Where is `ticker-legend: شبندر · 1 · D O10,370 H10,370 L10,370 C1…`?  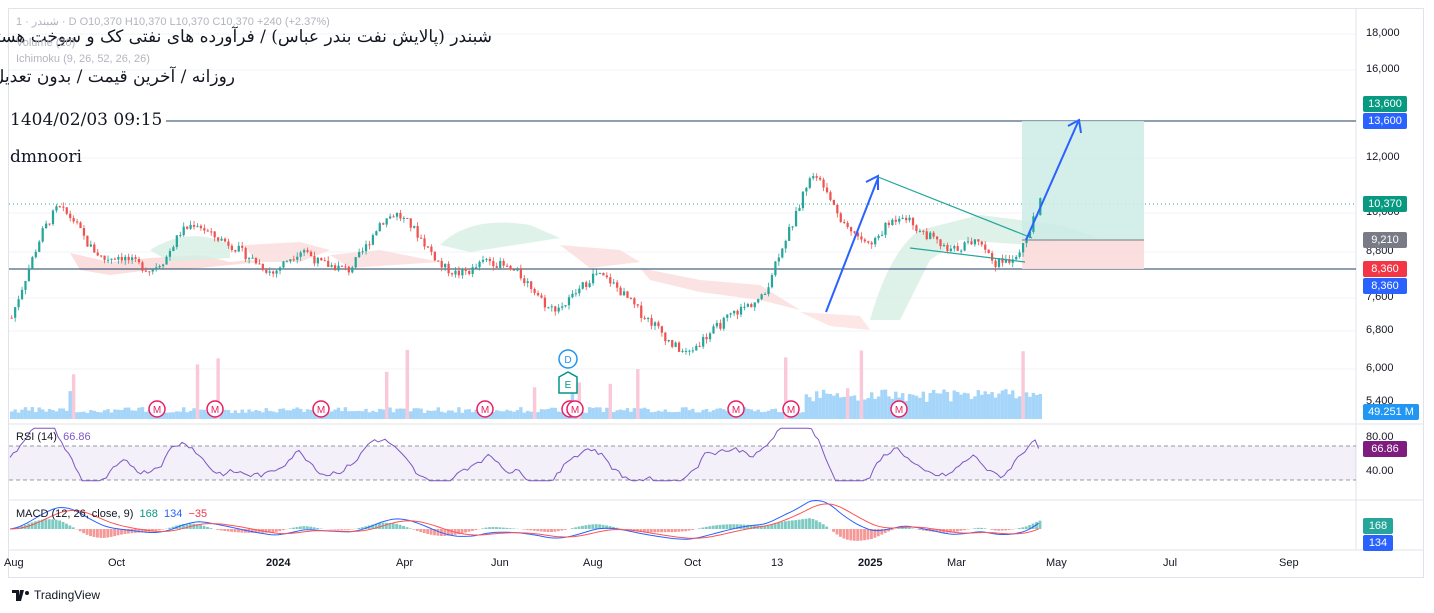
ticker-legend: شبندر · 1 · D O10,370 H10,370 L10,370 C1… is located at coordinates (173, 22).